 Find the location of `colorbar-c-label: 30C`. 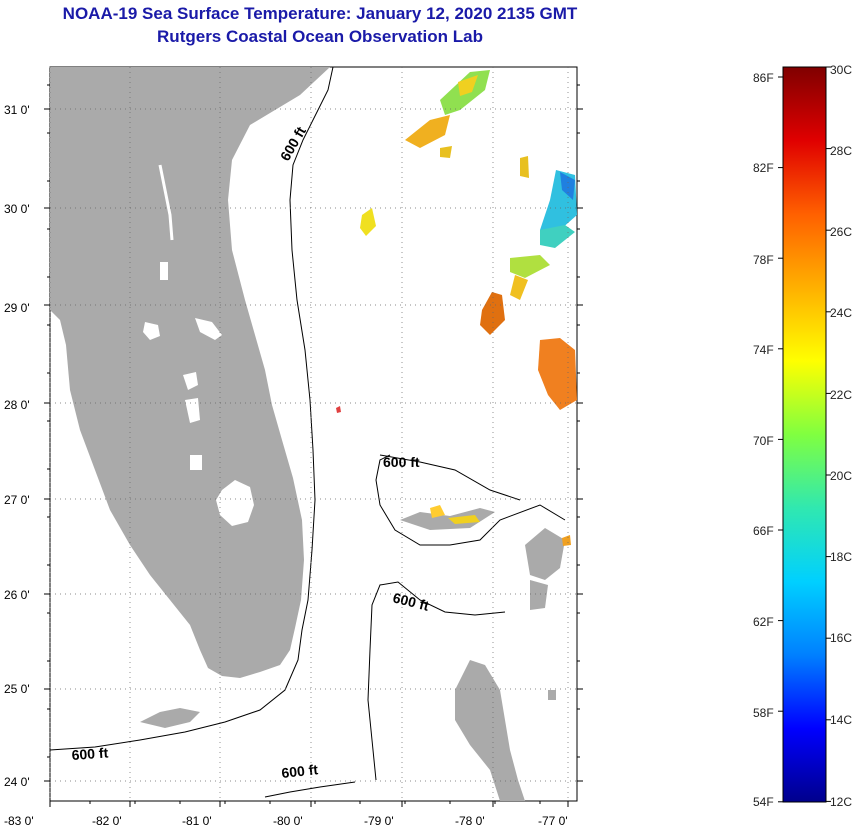

colorbar-c-label: 30C is located at coordinates (841, 70).